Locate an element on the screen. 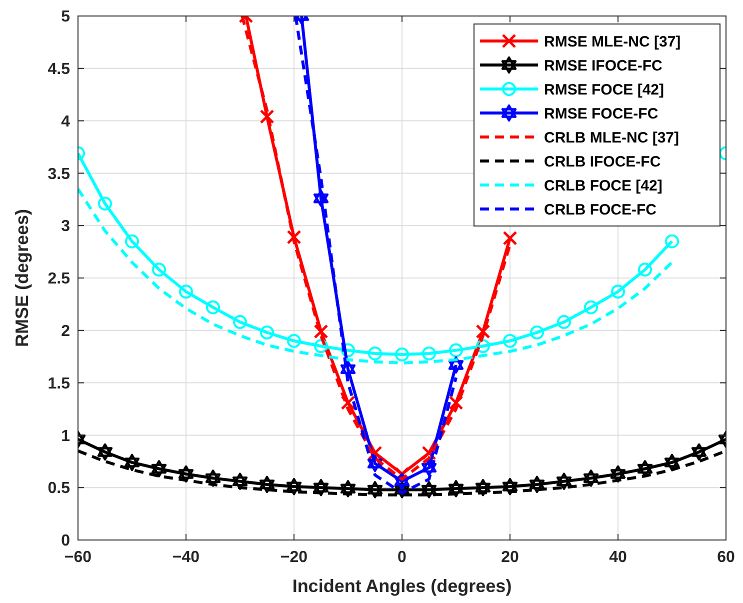  y-tick-label: 0.5 is located at coordinates (59, 489).